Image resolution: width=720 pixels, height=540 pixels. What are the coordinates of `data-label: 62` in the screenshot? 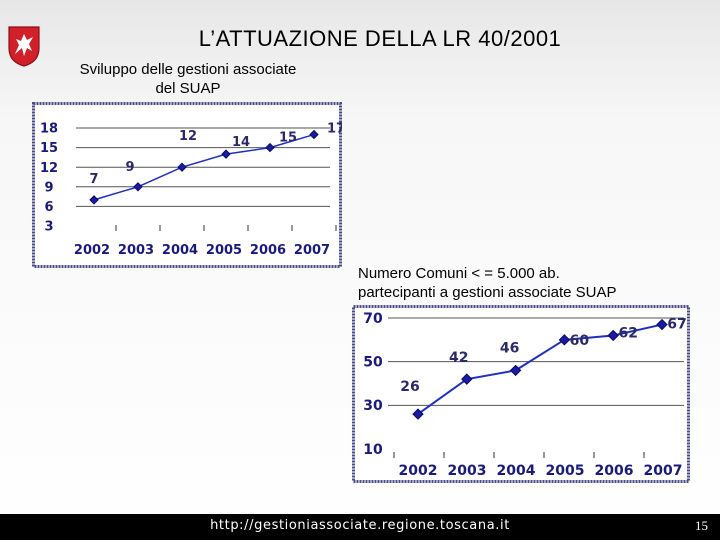 It's located at (627, 333).